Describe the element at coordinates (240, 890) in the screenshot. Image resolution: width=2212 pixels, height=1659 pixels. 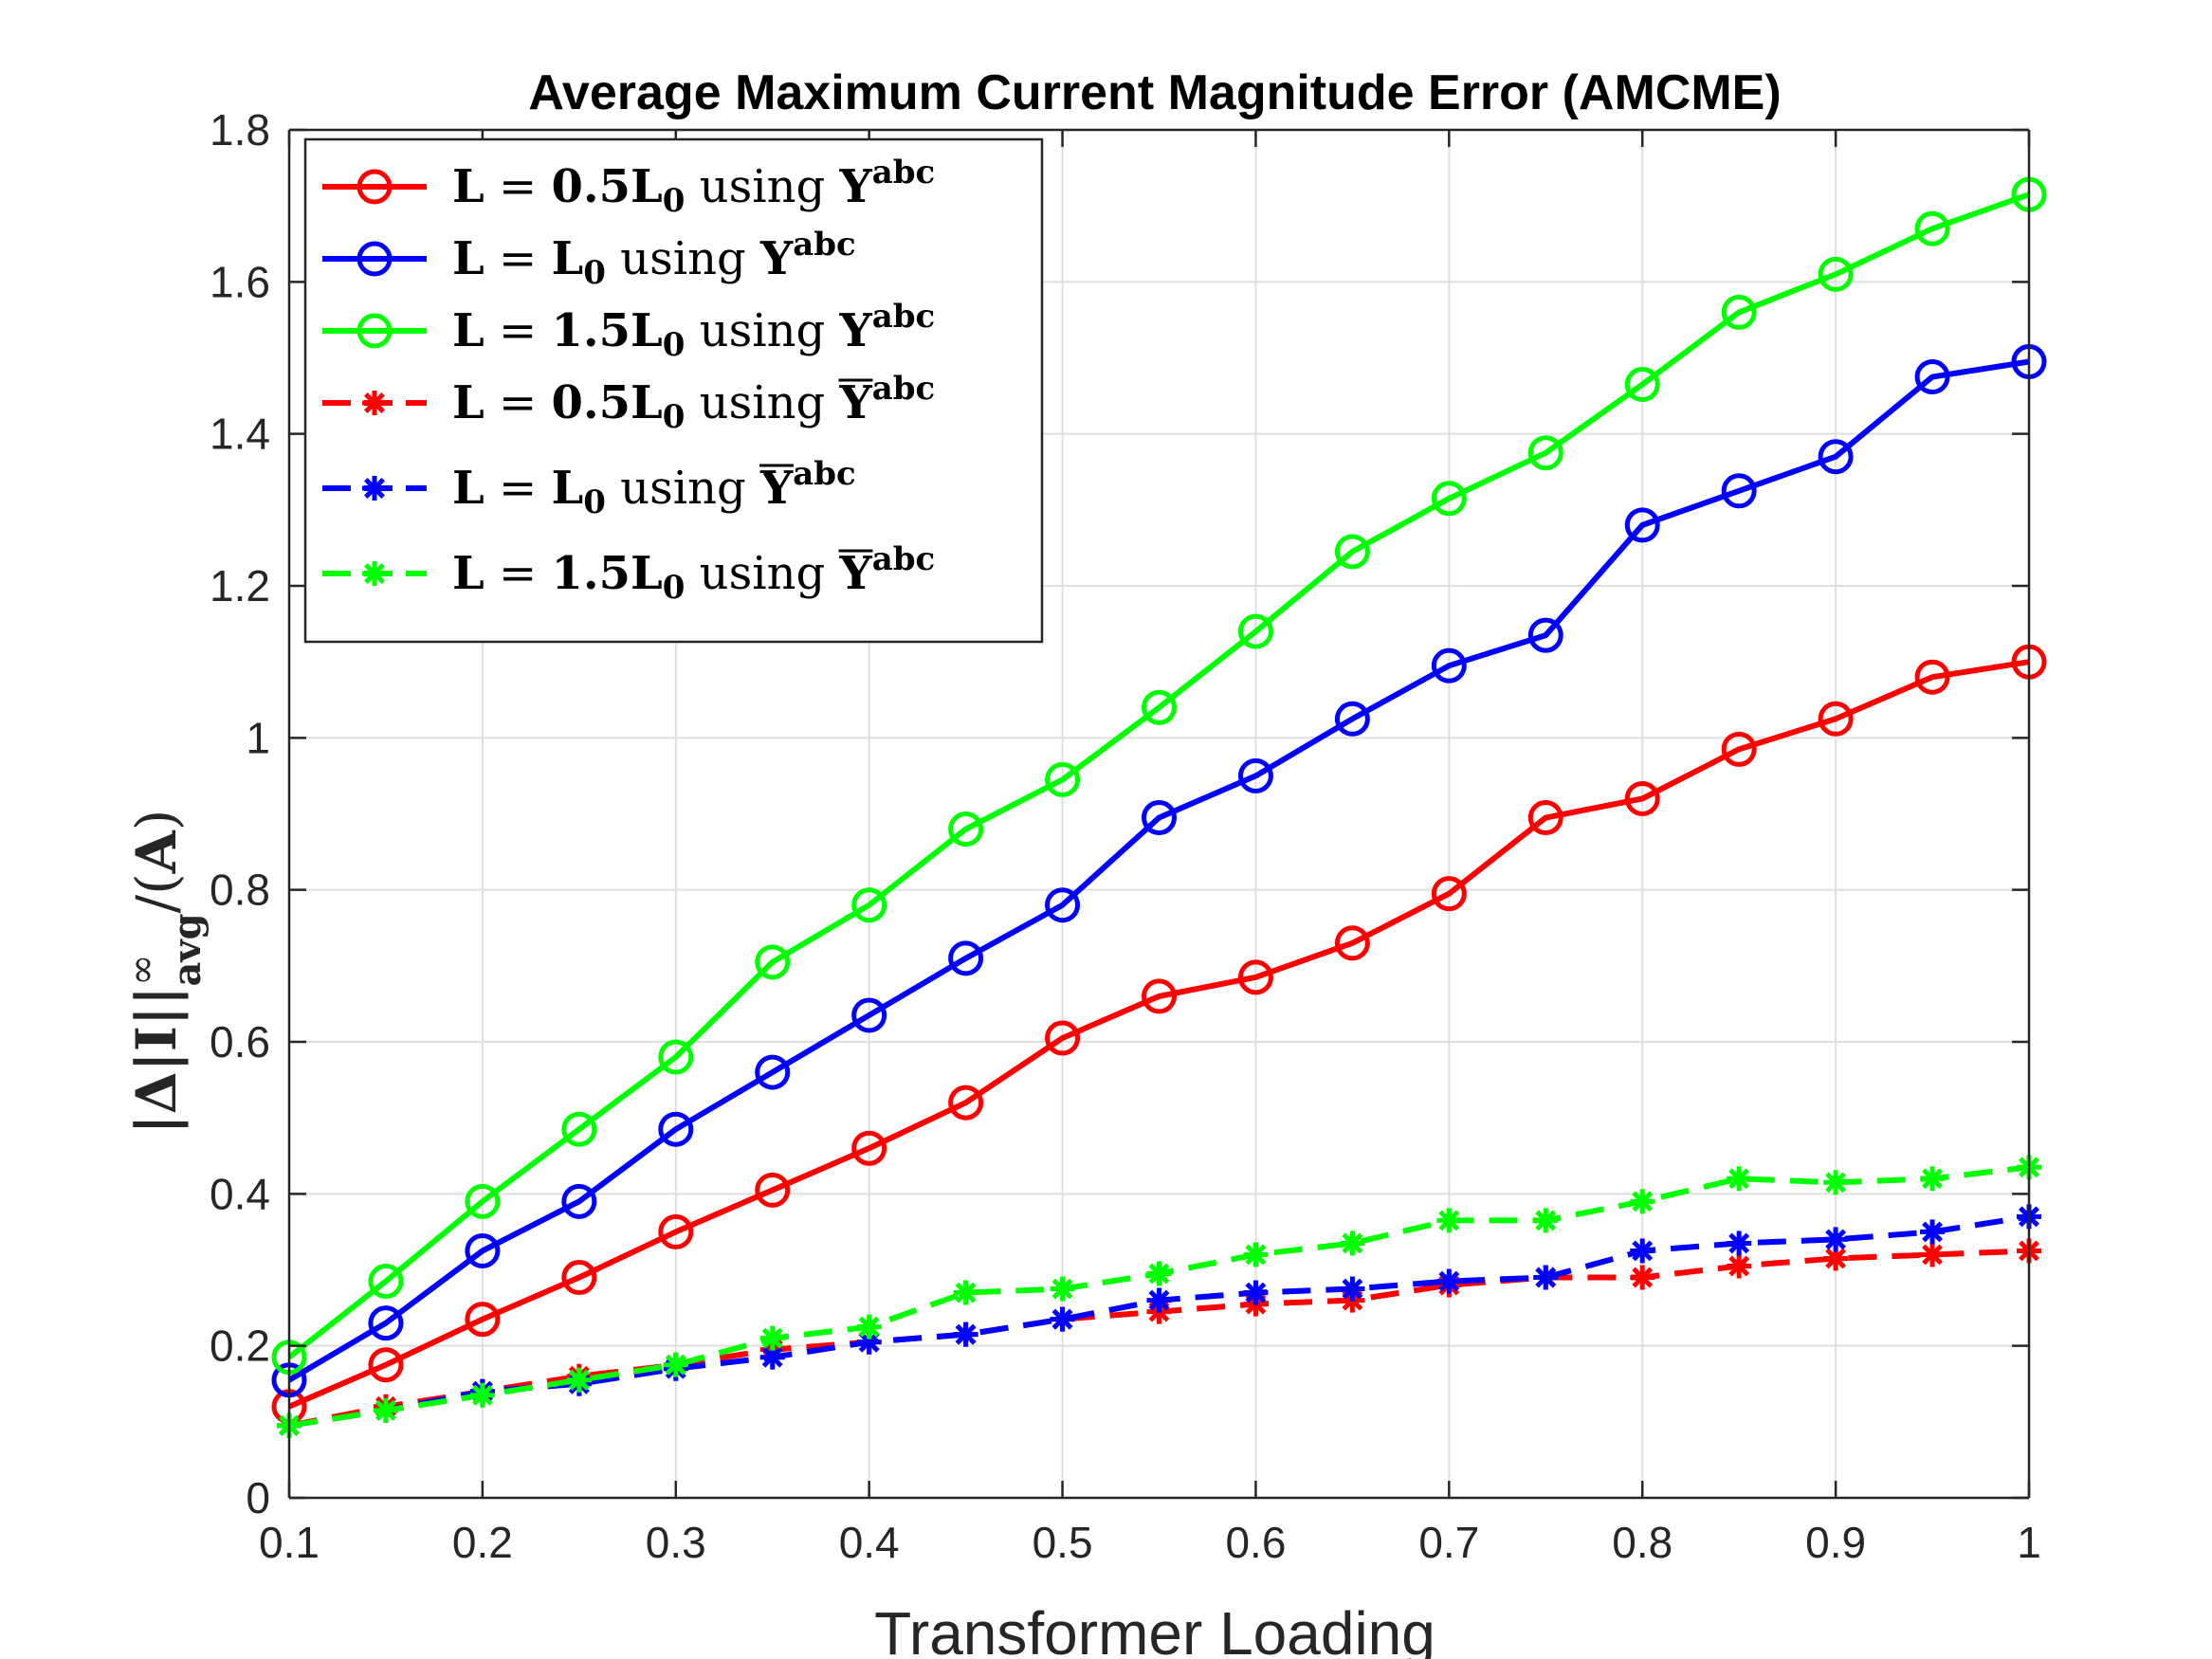
I see `y-tick-label-4: 0.8` at that location.